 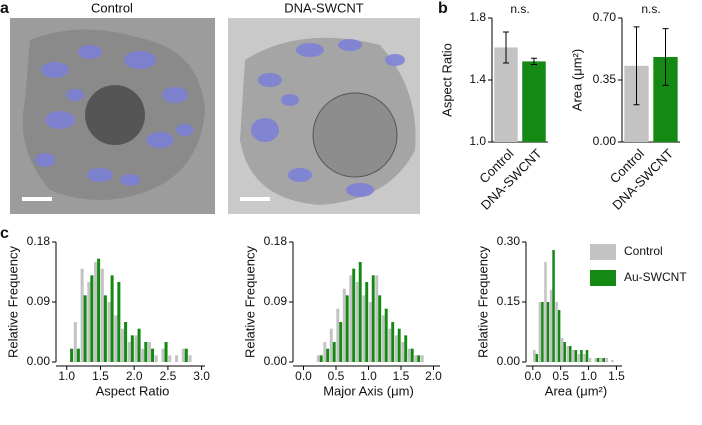 I want to click on image-control, so click(x=112, y=116).